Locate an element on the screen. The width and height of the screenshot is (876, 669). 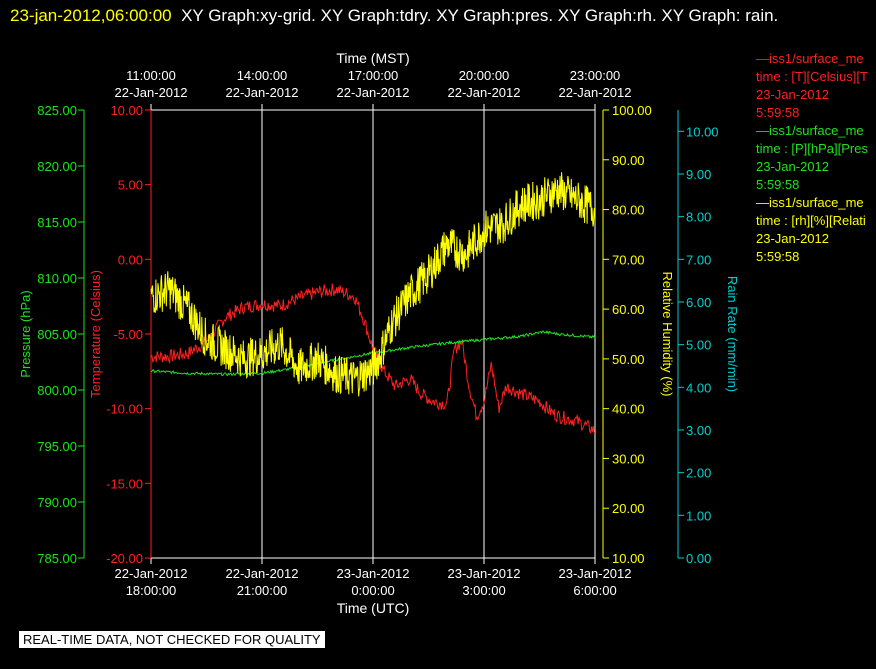
humidity-tick-label: 80.00 is located at coordinates (628, 210).